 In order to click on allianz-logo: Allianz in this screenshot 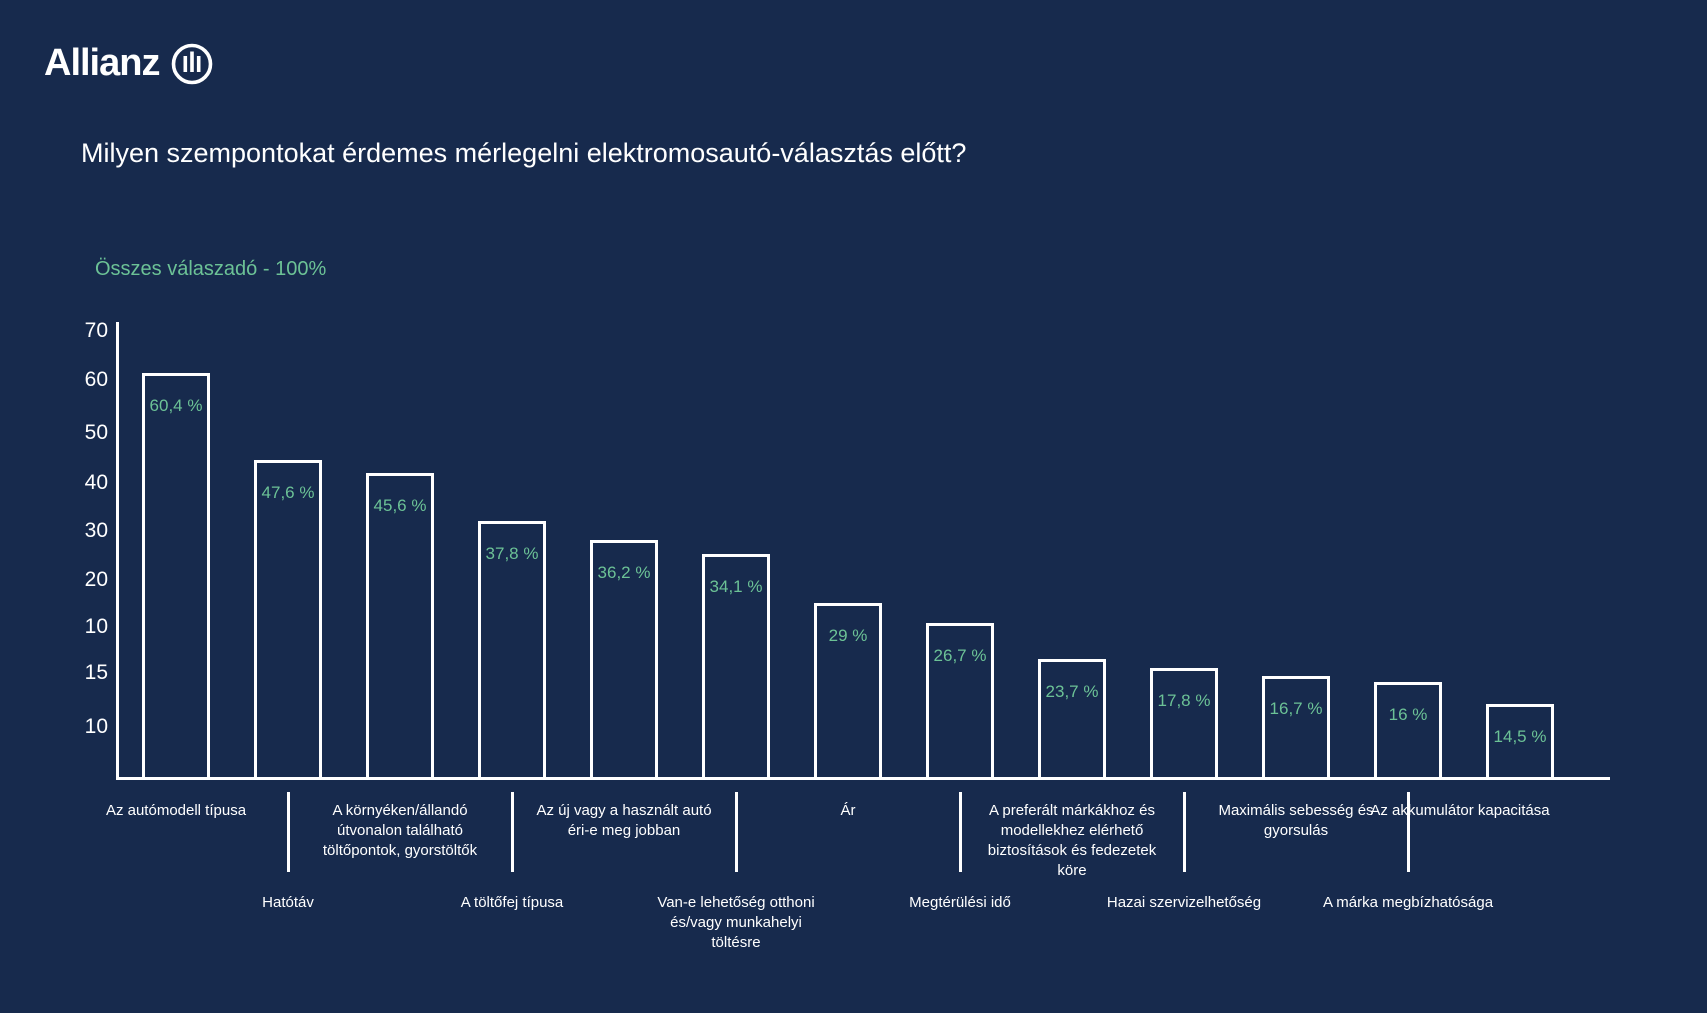, I will do `click(128, 63)`.